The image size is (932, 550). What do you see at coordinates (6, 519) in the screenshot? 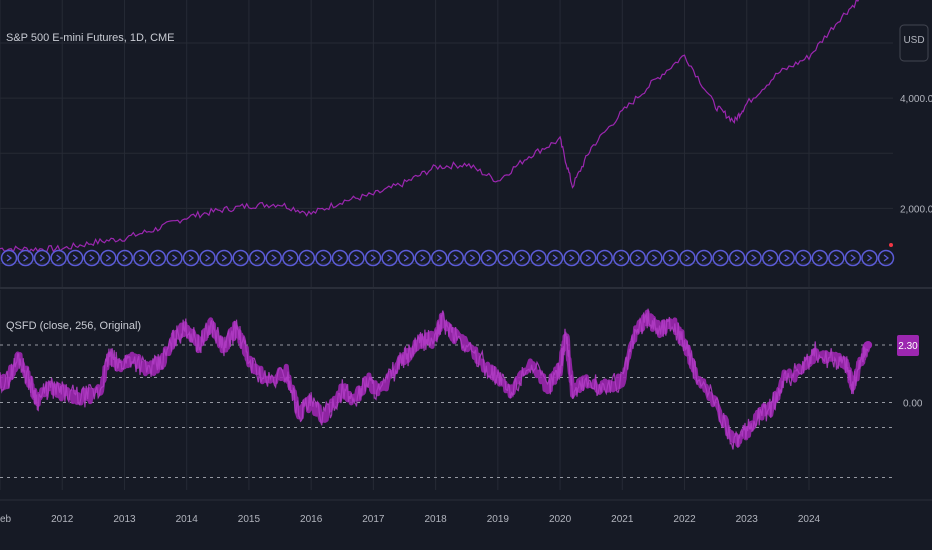
I see `time-tick-label: eb` at bounding box center [6, 519].